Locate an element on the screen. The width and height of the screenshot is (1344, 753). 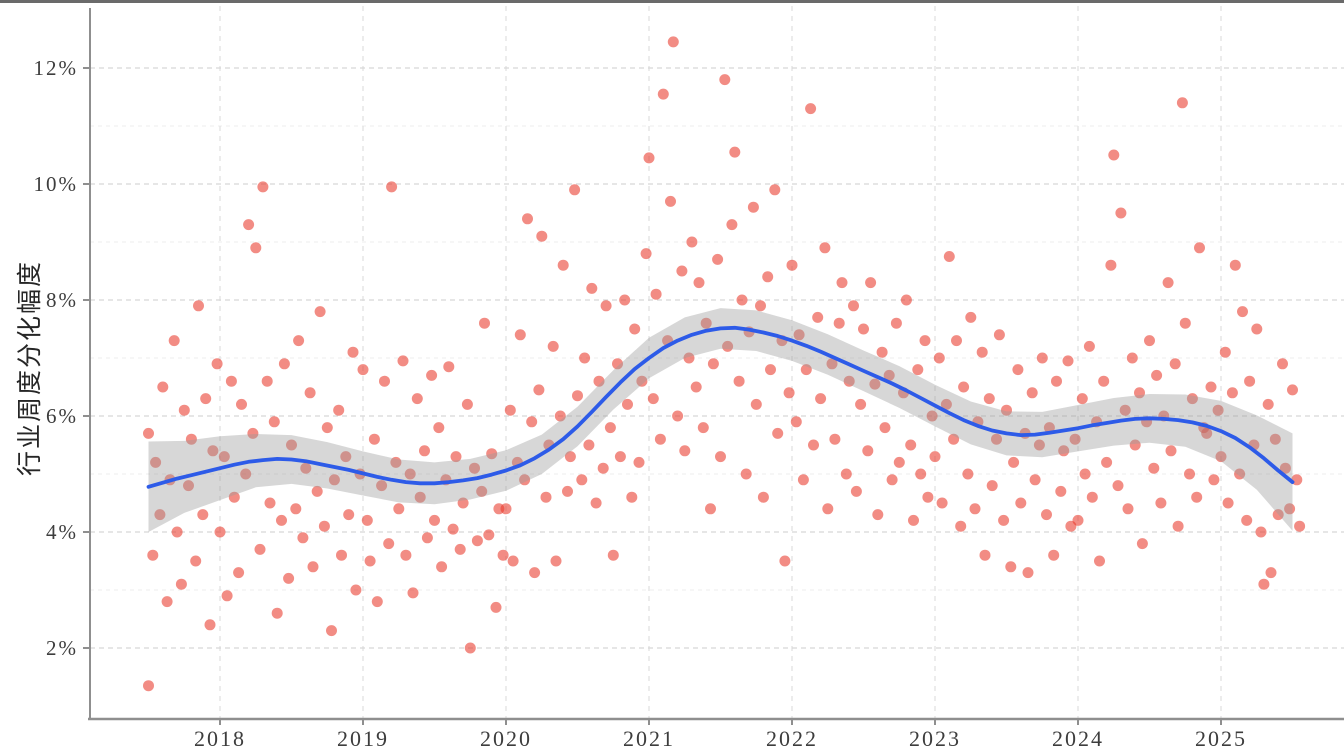
x-tick-label: 2020 is located at coordinates (506, 738).